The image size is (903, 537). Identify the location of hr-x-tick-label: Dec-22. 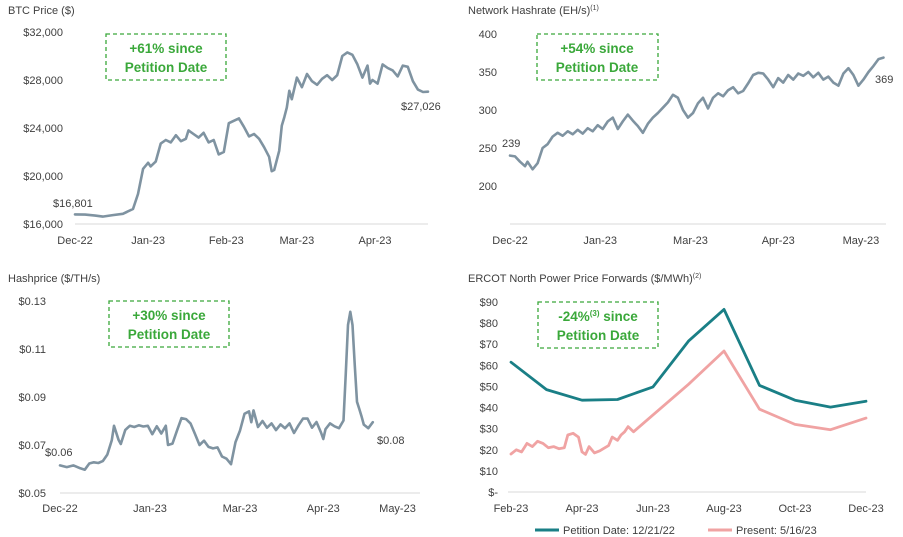
(509, 241).